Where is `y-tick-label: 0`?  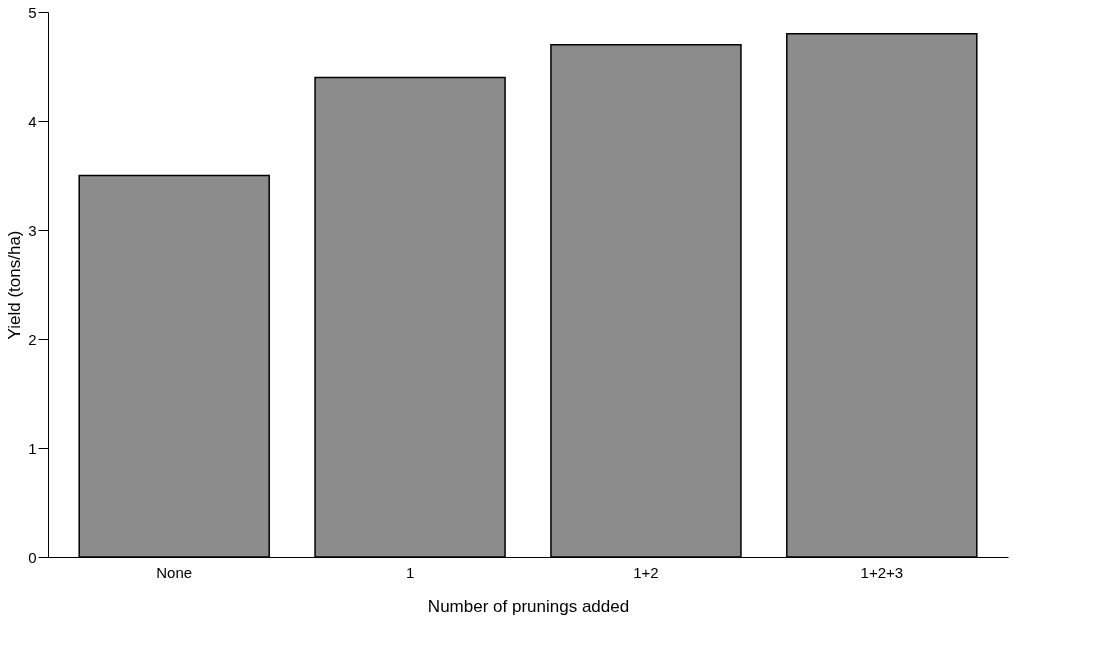
y-tick-label: 0 is located at coordinates (32, 557).